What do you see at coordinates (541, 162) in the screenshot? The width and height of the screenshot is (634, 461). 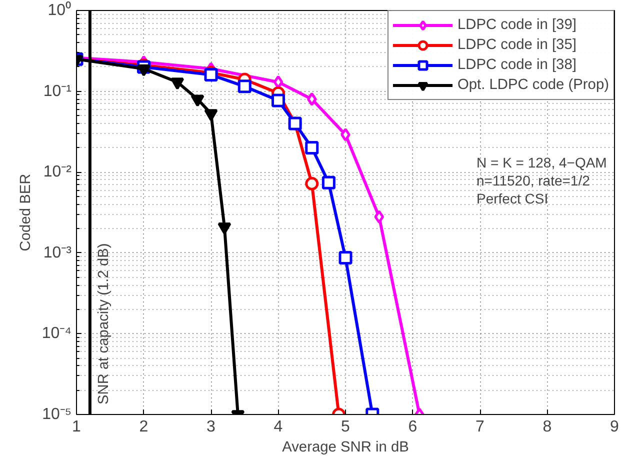 I see `annotation: N = K = 128, 4−QAM` at bounding box center [541, 162].